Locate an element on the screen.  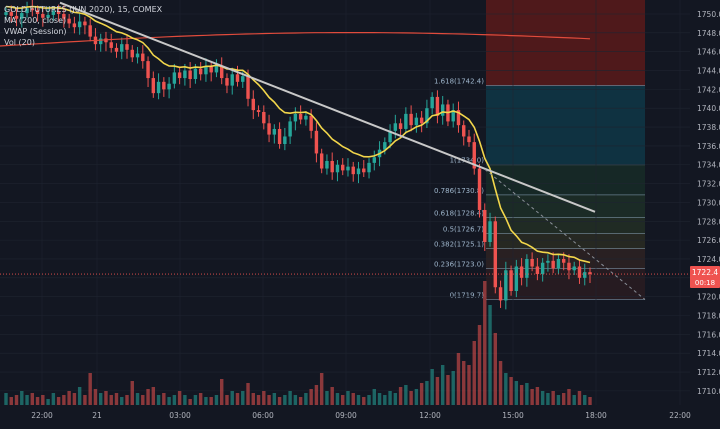
ma200-line is located at coordinates (295, 39).